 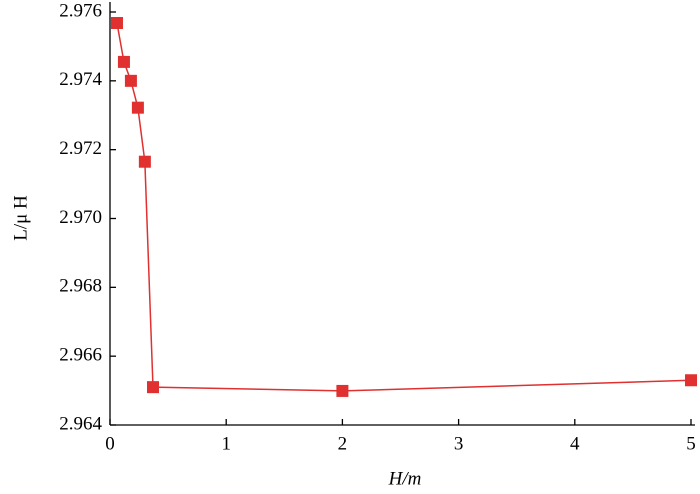 I want to click on x-axis-label: H/m, so click(x=405, y=478).